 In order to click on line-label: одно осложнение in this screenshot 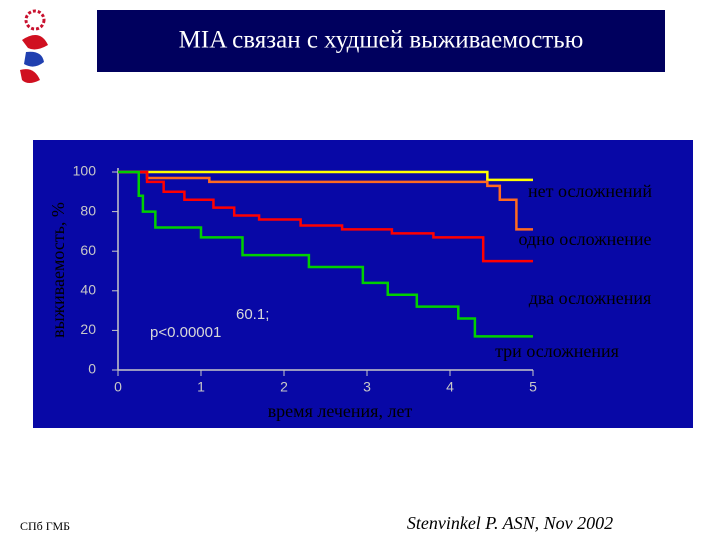, I will do `click(584, 239)`.